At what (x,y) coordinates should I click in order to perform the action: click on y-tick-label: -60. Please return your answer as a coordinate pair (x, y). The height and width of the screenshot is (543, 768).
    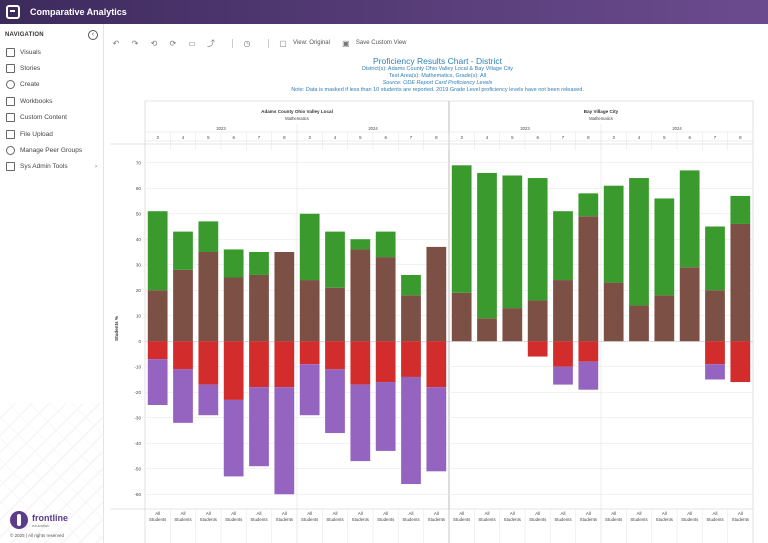
    Looking at the image, I should click on (137, 494).